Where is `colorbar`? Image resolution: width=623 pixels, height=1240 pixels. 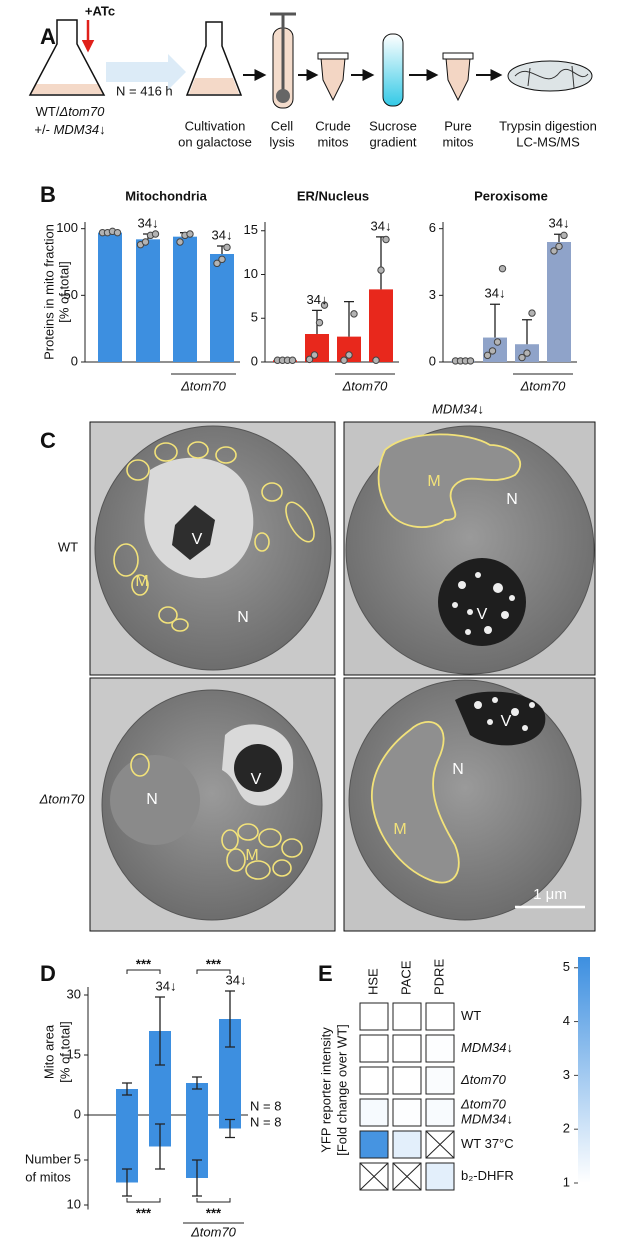
colorbar is located at coordinates (584, 1070).